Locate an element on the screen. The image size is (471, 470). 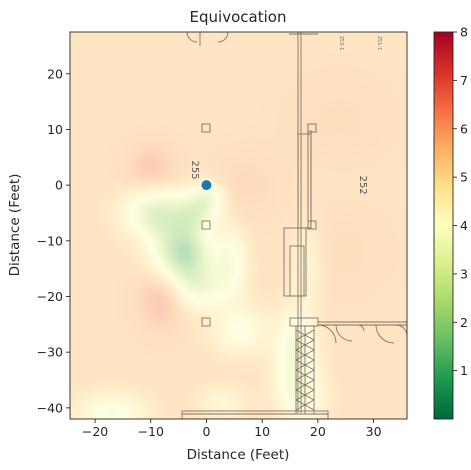
floorplan-room-label: 252 is located at coordinates (362, 185).